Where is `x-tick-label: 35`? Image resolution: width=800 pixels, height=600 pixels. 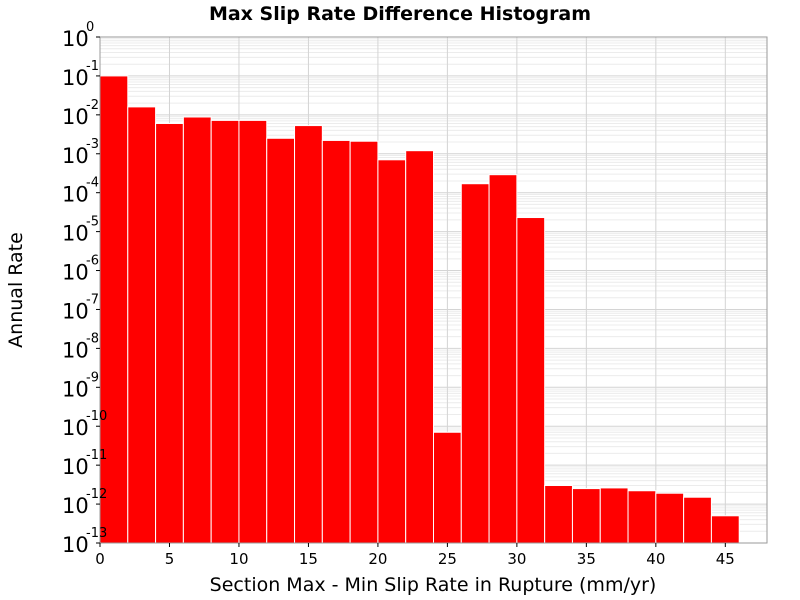 x-tick-label: 35 is located at coordinates (586, 559).